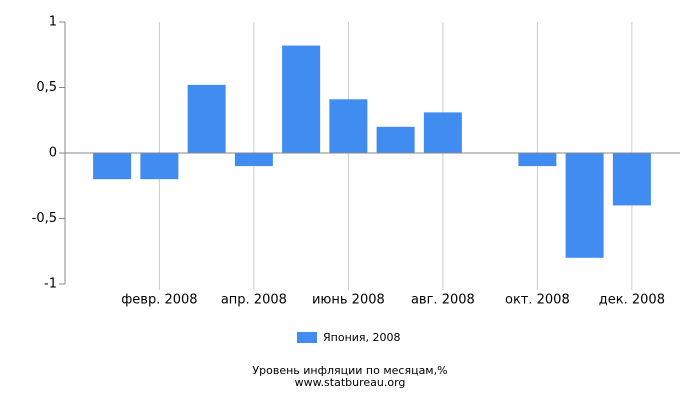  What do you see at coordinates (254, 300) in the screenshot?
I see `x-tick-label: апр. 2008` at bounding box center [254, 300].